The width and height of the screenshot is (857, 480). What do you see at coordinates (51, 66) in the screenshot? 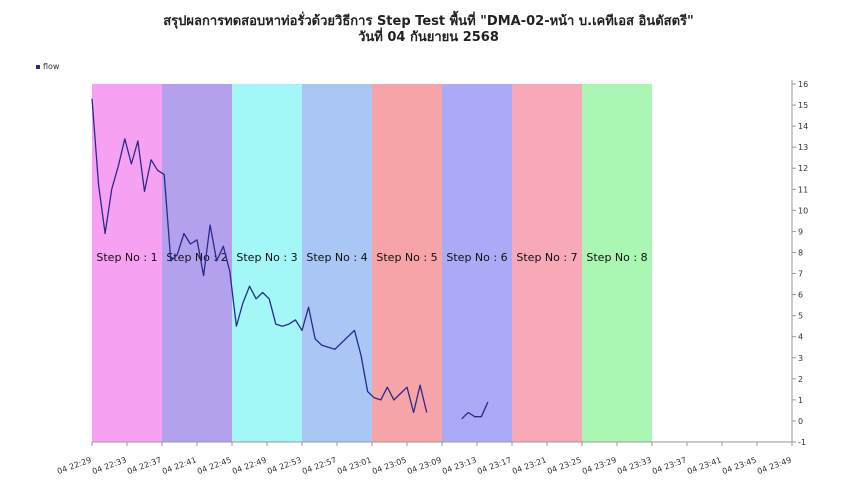
I see `legend-label-flow: flow` at bounding box center [51, 66].